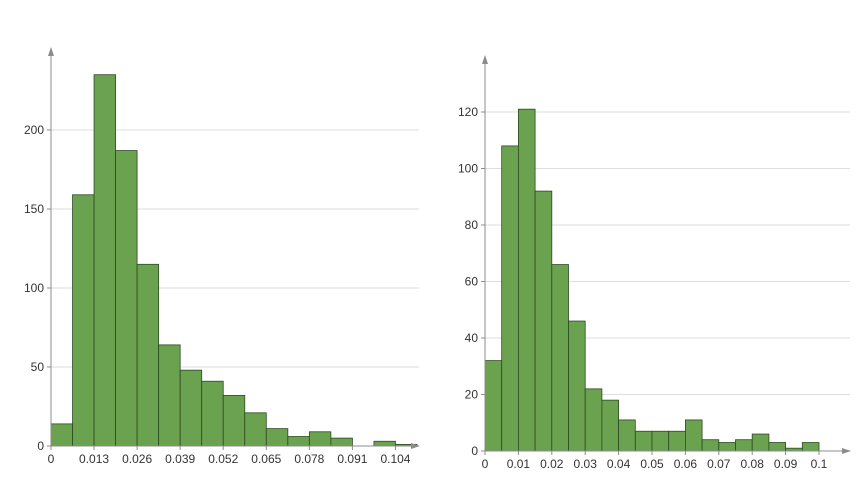 This screenshot has width=868, height=493. Describe the element at coordinates (180, 459) in the screenshot. I see `x-tick-label: 0.039` at that location.